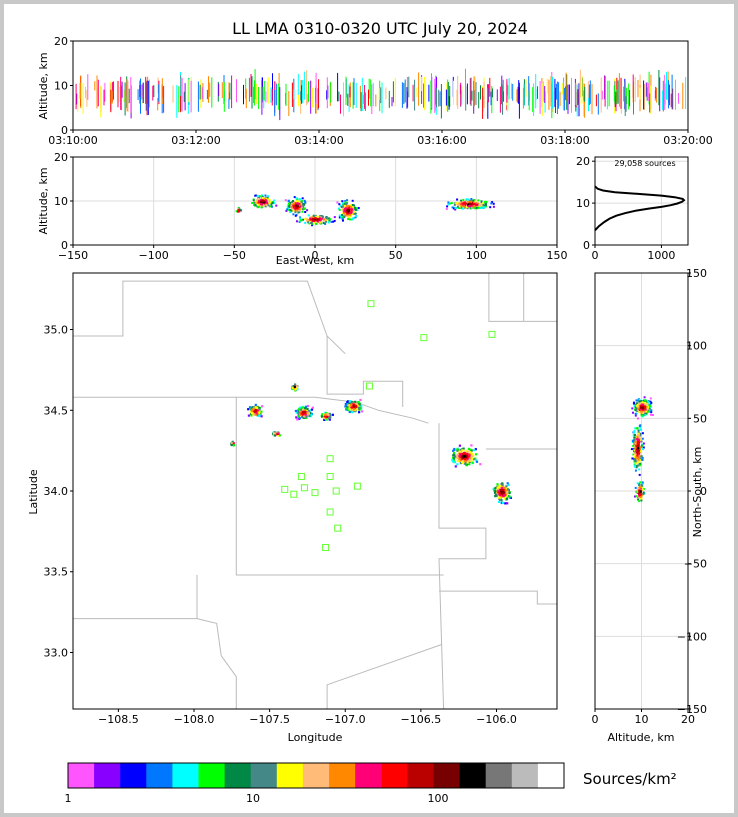 Image resolution: width=738 pixels, height=817 pixels. What do you see at coordinates (522, 297) in the screenshot?
I see `county-border-line` at bounding box center [522, 297].